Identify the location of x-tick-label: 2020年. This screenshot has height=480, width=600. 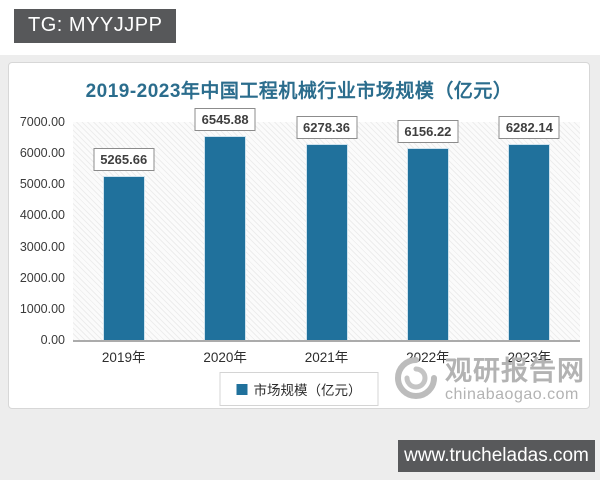
(225, 357).